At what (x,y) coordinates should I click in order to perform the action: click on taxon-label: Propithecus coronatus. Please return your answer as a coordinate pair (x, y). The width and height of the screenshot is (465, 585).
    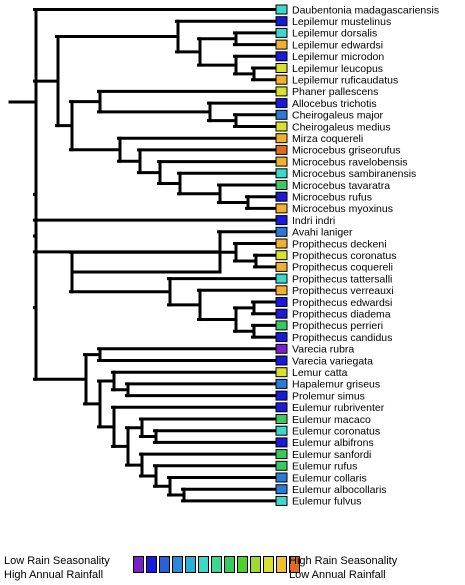
    Looking at the image, I should click on (344, 256).